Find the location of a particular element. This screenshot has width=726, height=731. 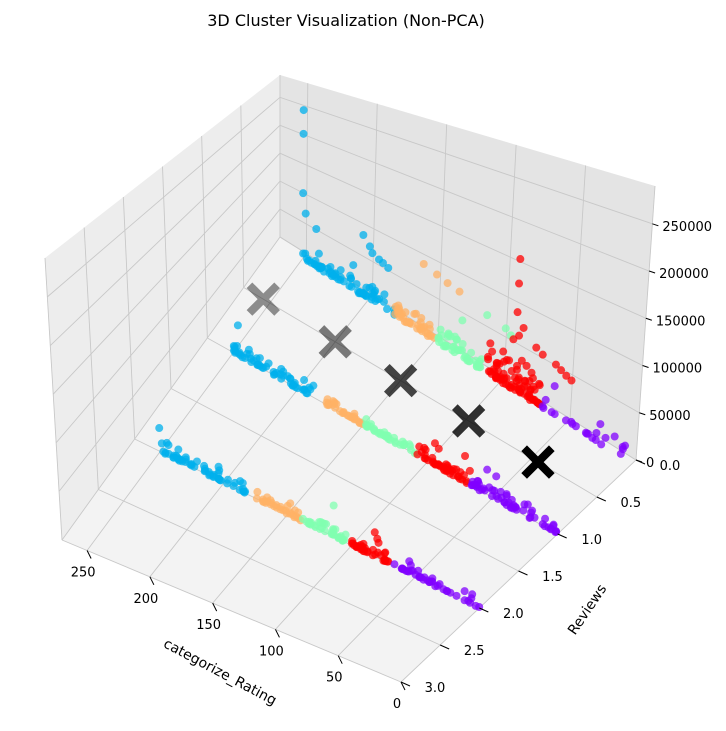

x-tick-label: 100 is located at coordinates (271, 651).